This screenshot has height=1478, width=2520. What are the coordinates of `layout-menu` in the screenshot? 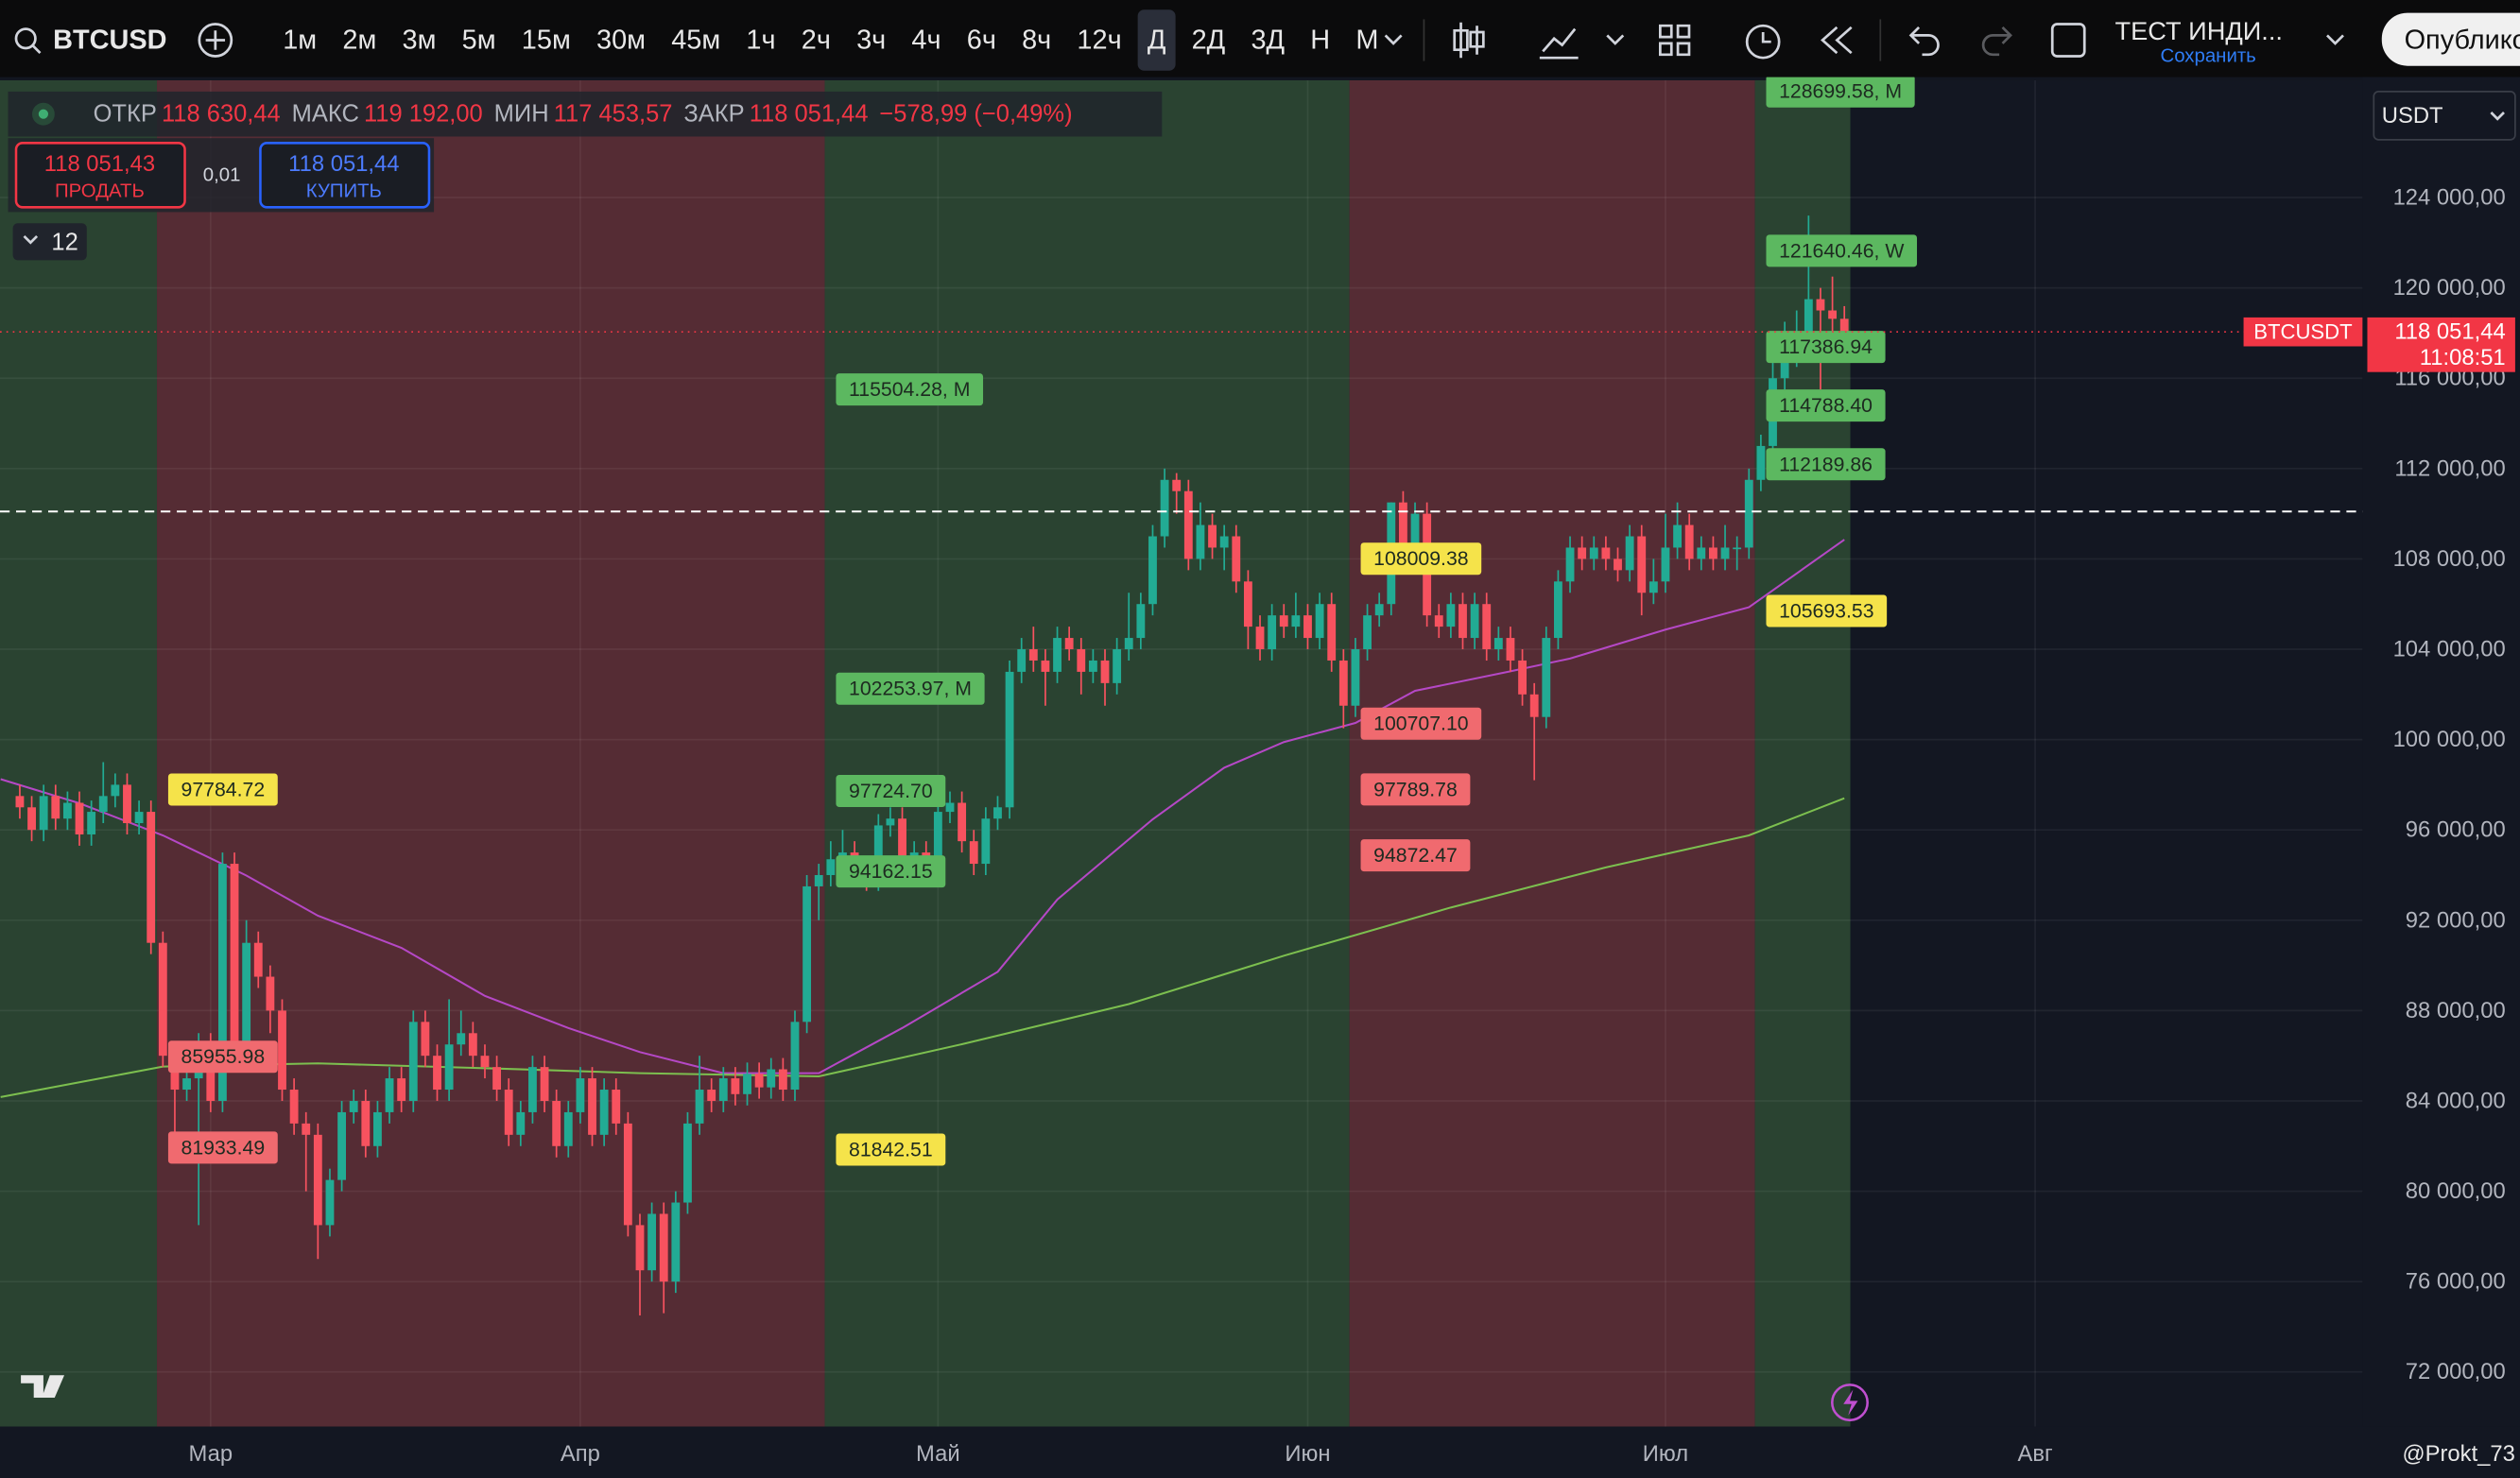 It's located at (2335, 39).